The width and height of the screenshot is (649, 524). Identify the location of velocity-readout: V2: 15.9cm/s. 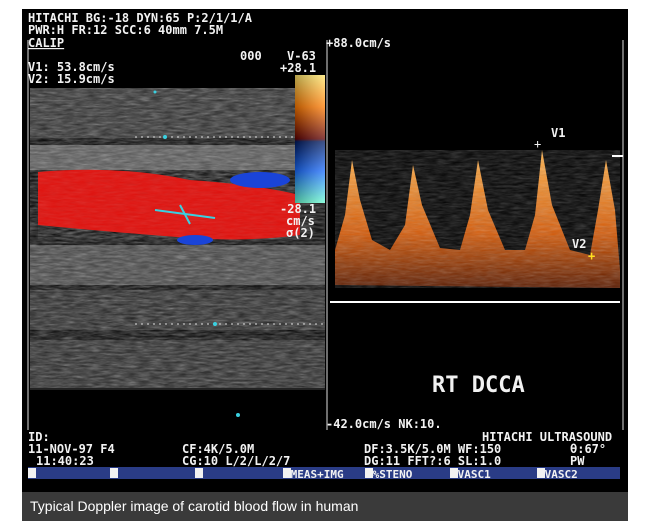
(71, 79).